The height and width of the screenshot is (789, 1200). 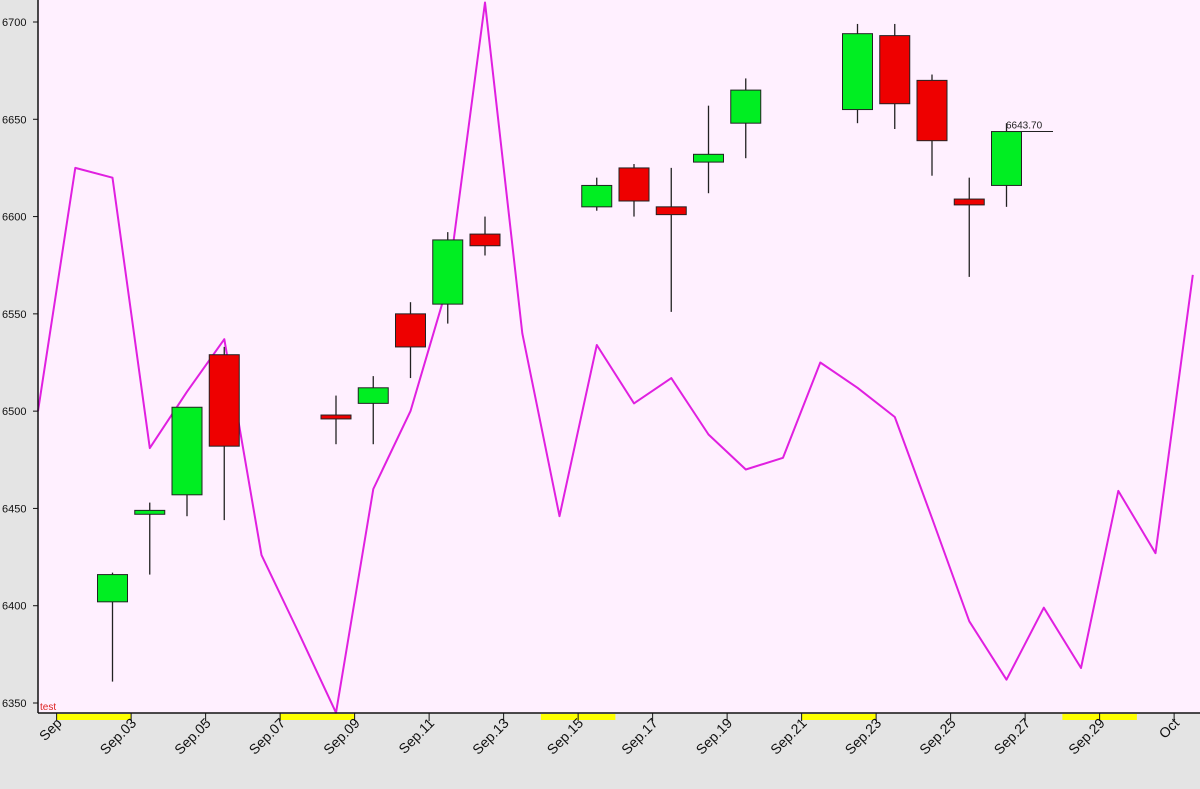 What do you see at coordinates (14, 704) in the screenshot?
I see `y-tick-label: 6350` at bounding box center [14, 704].